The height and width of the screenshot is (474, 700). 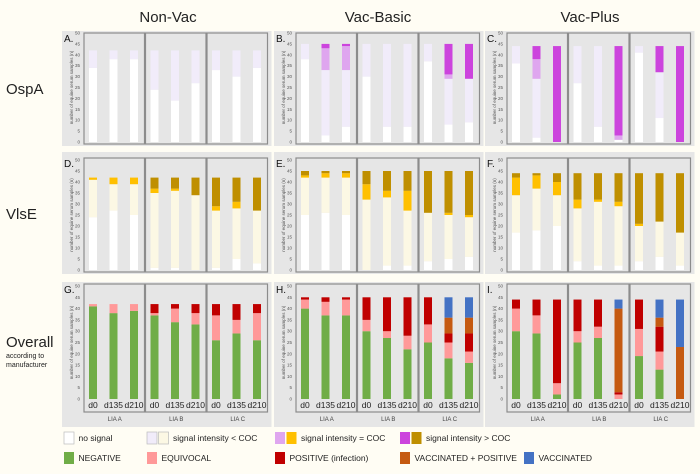 I want to click on y-tick-label: 25, so click(x=290, y=215).